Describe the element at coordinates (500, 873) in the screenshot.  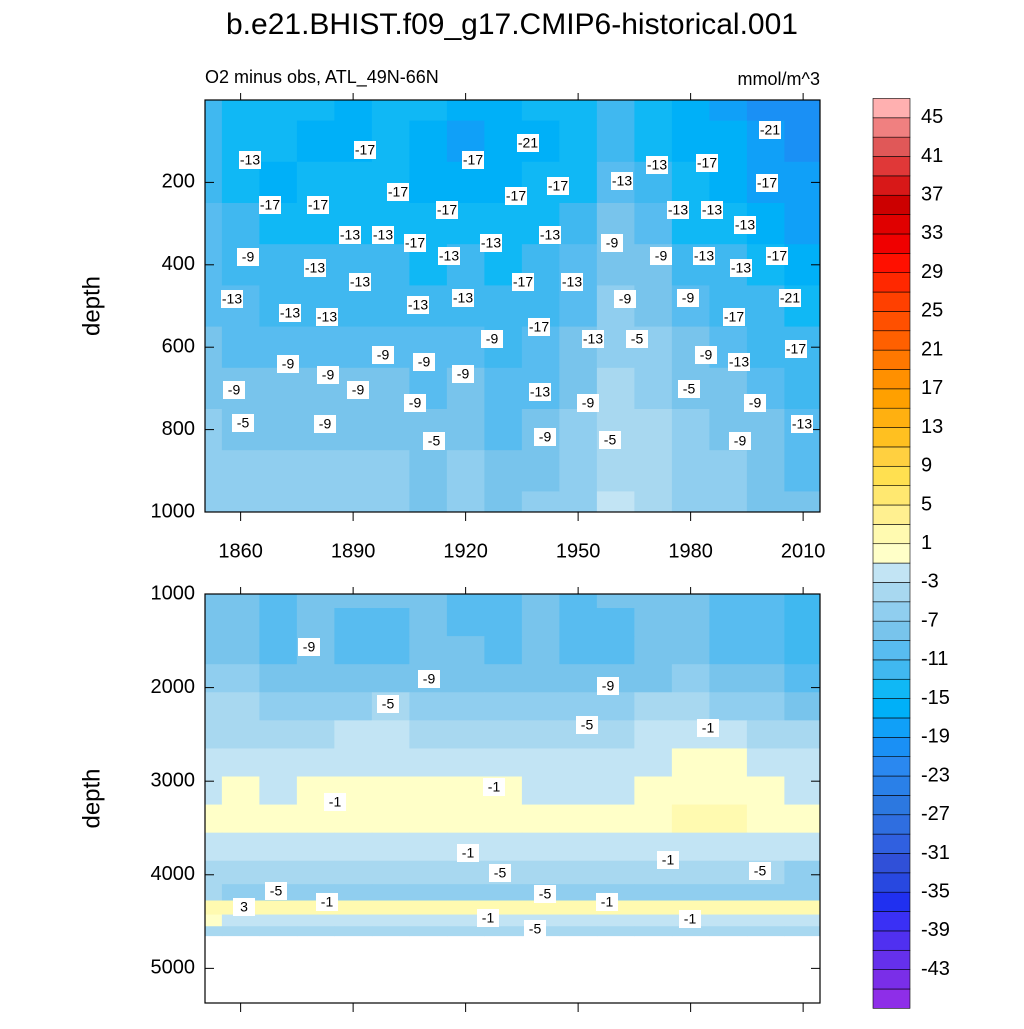
I see `contour-label: -5` at that location.